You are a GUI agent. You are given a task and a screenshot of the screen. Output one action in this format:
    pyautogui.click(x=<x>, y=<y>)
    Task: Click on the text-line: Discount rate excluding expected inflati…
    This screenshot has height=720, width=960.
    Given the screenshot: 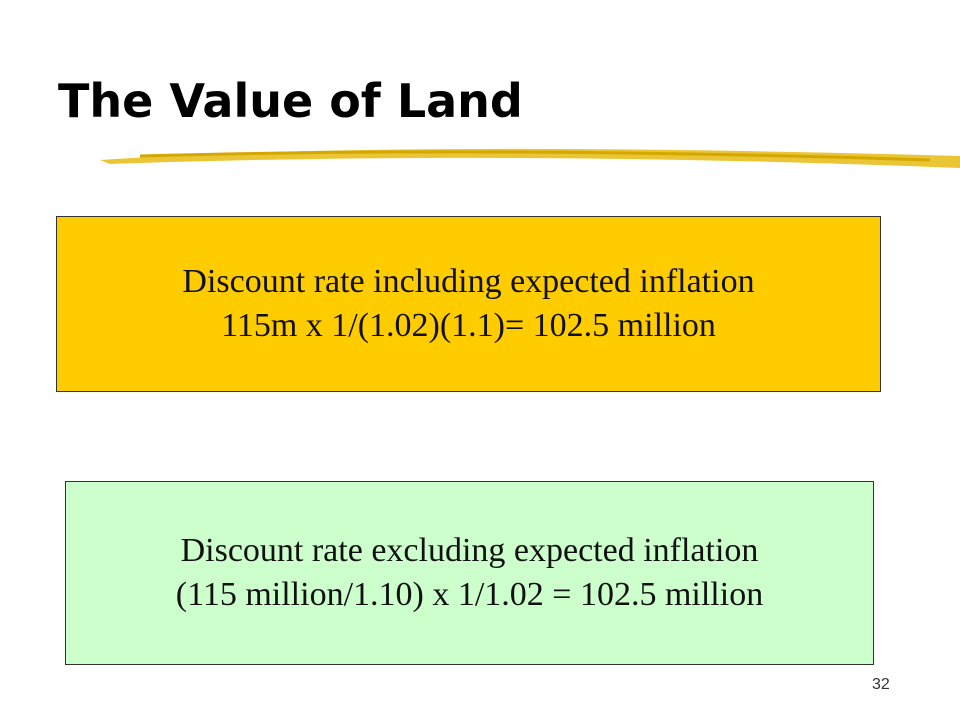 What is the action you would take?
    pyautogui.click(x=469, y=550)
    